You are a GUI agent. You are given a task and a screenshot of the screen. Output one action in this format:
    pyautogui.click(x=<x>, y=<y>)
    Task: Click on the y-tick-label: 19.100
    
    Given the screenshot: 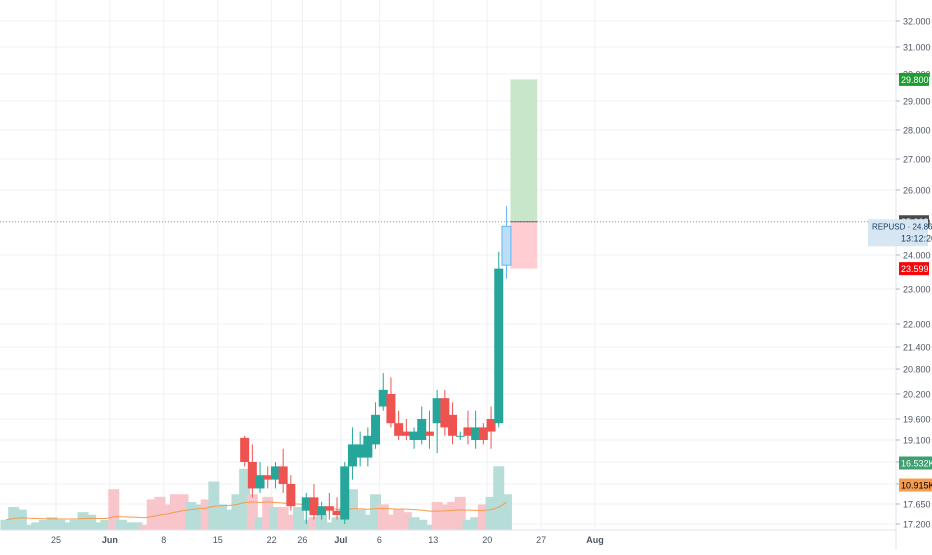 What is the action you would take?
    pyautogui.click(x=917, y=441)
    